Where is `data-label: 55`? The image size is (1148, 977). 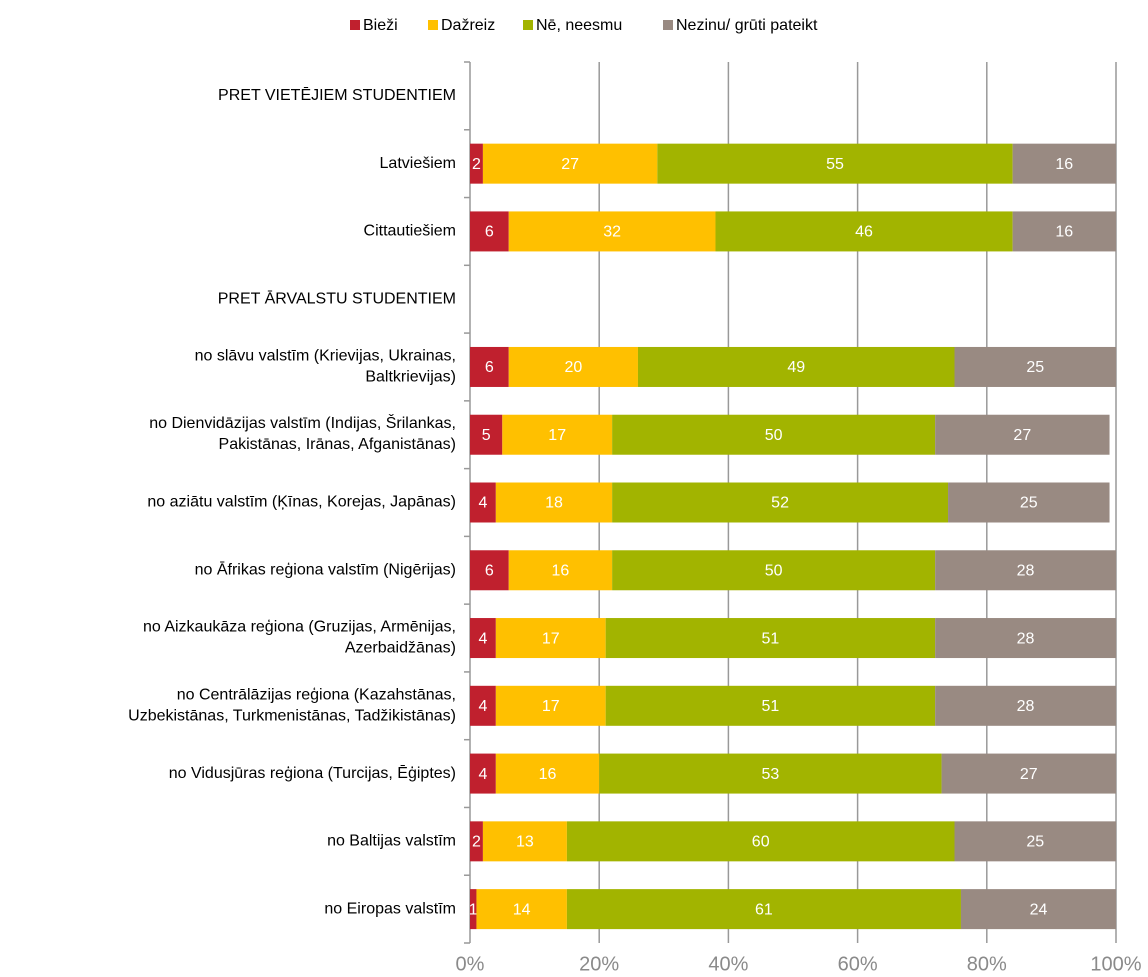 data-label: 55 is located at coordinates (835, 164).